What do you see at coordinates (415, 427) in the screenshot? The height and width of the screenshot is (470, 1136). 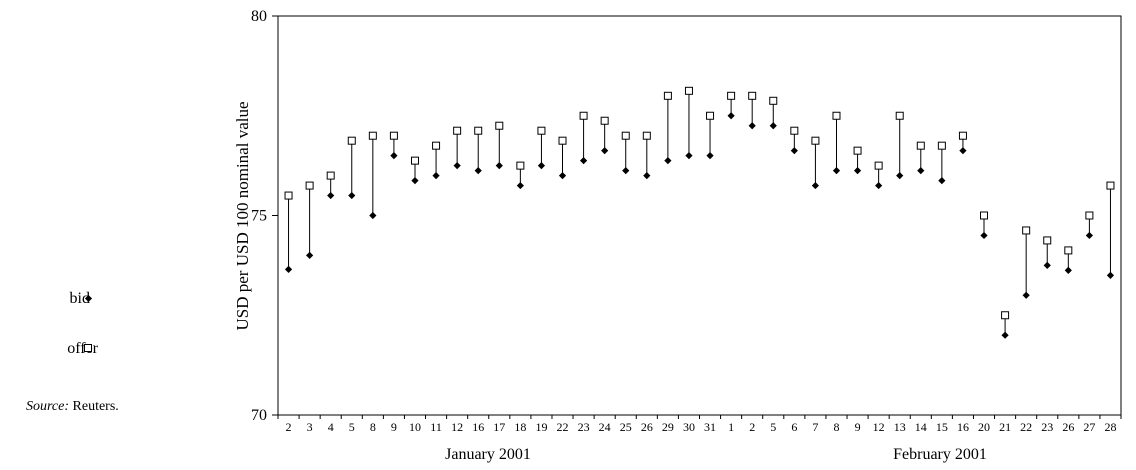 I see `x-tick-label: 10` at bounding box center [415, 427].